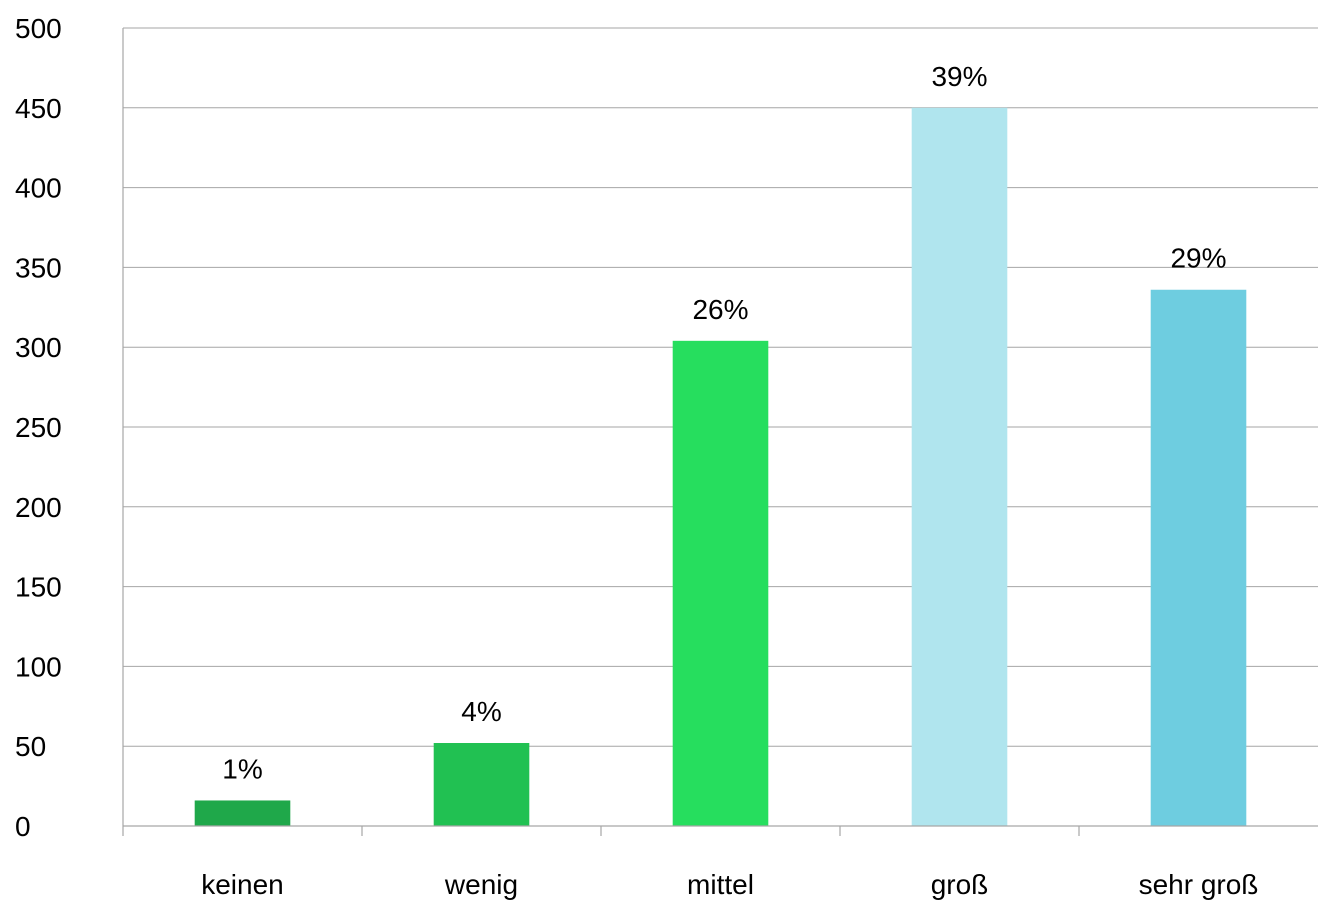 The height and width of the screenshot is (902, 1320). What do you see at coordinates (38, 666) in the screenshot?
I see `y-tick-label: 100` at bounding box center [38, 666].